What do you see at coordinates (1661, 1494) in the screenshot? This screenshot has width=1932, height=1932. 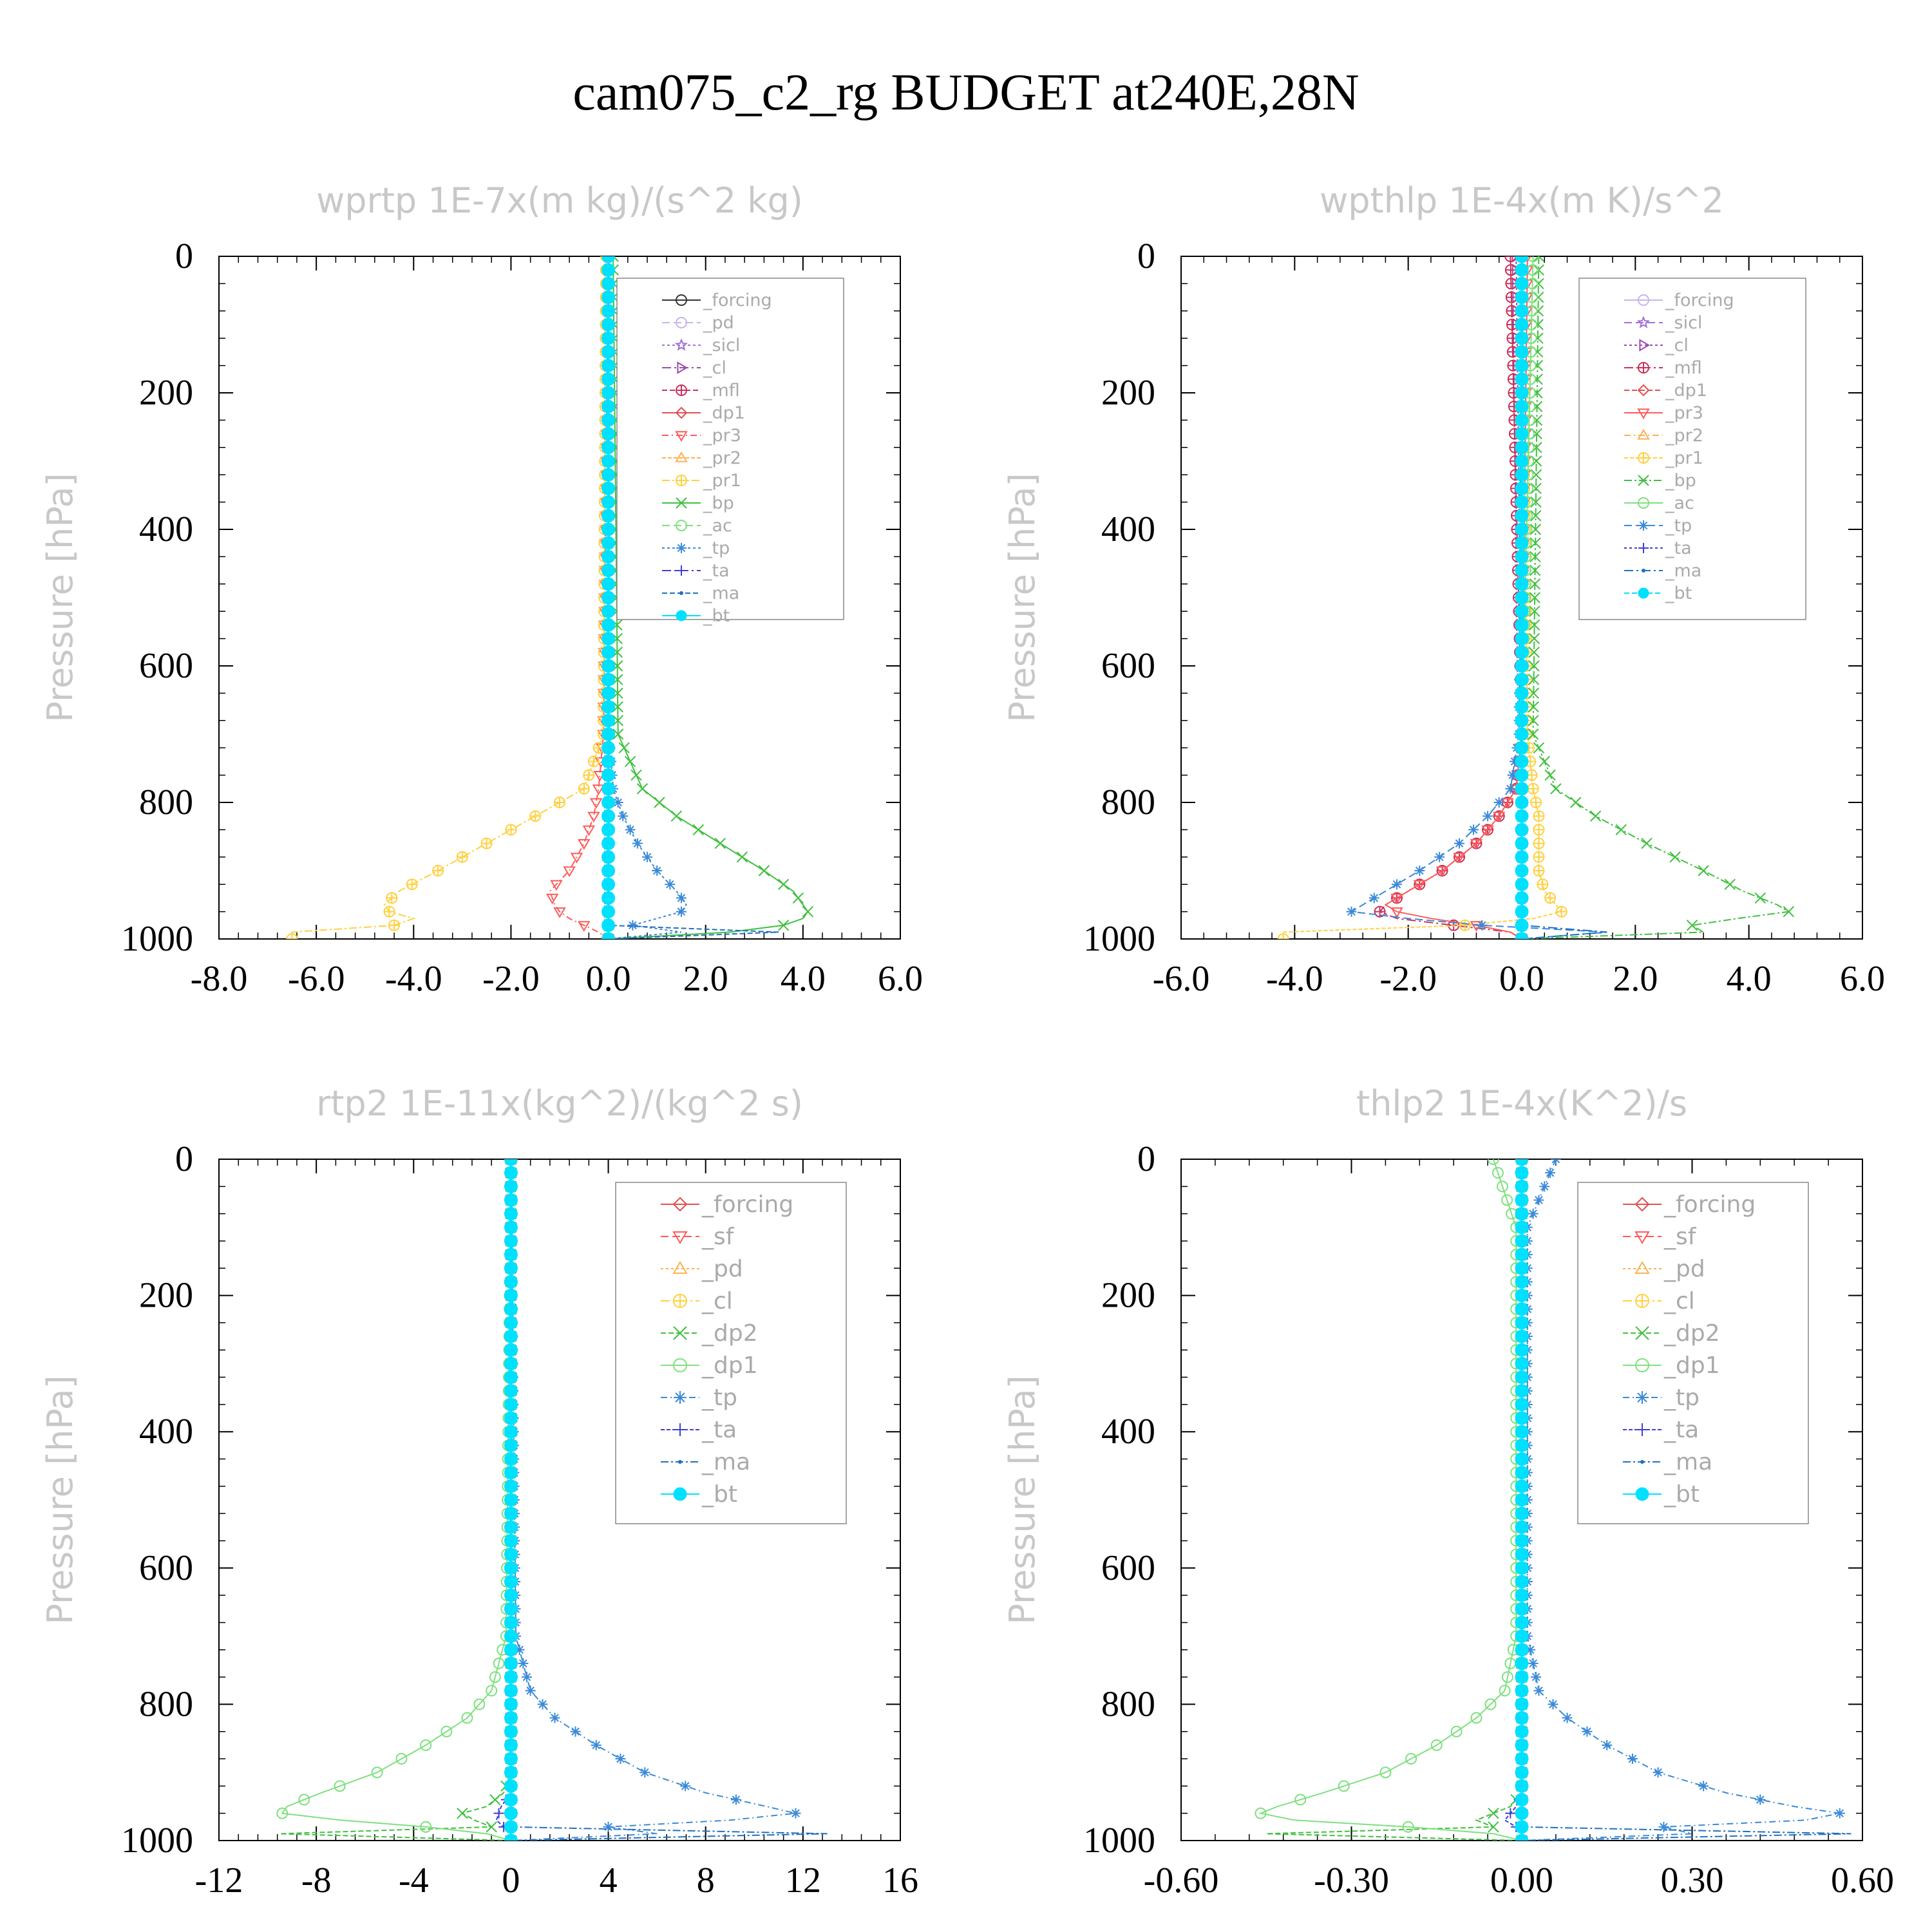 I see `legend-entry: _bt` at bounding box center [1661, 1494].